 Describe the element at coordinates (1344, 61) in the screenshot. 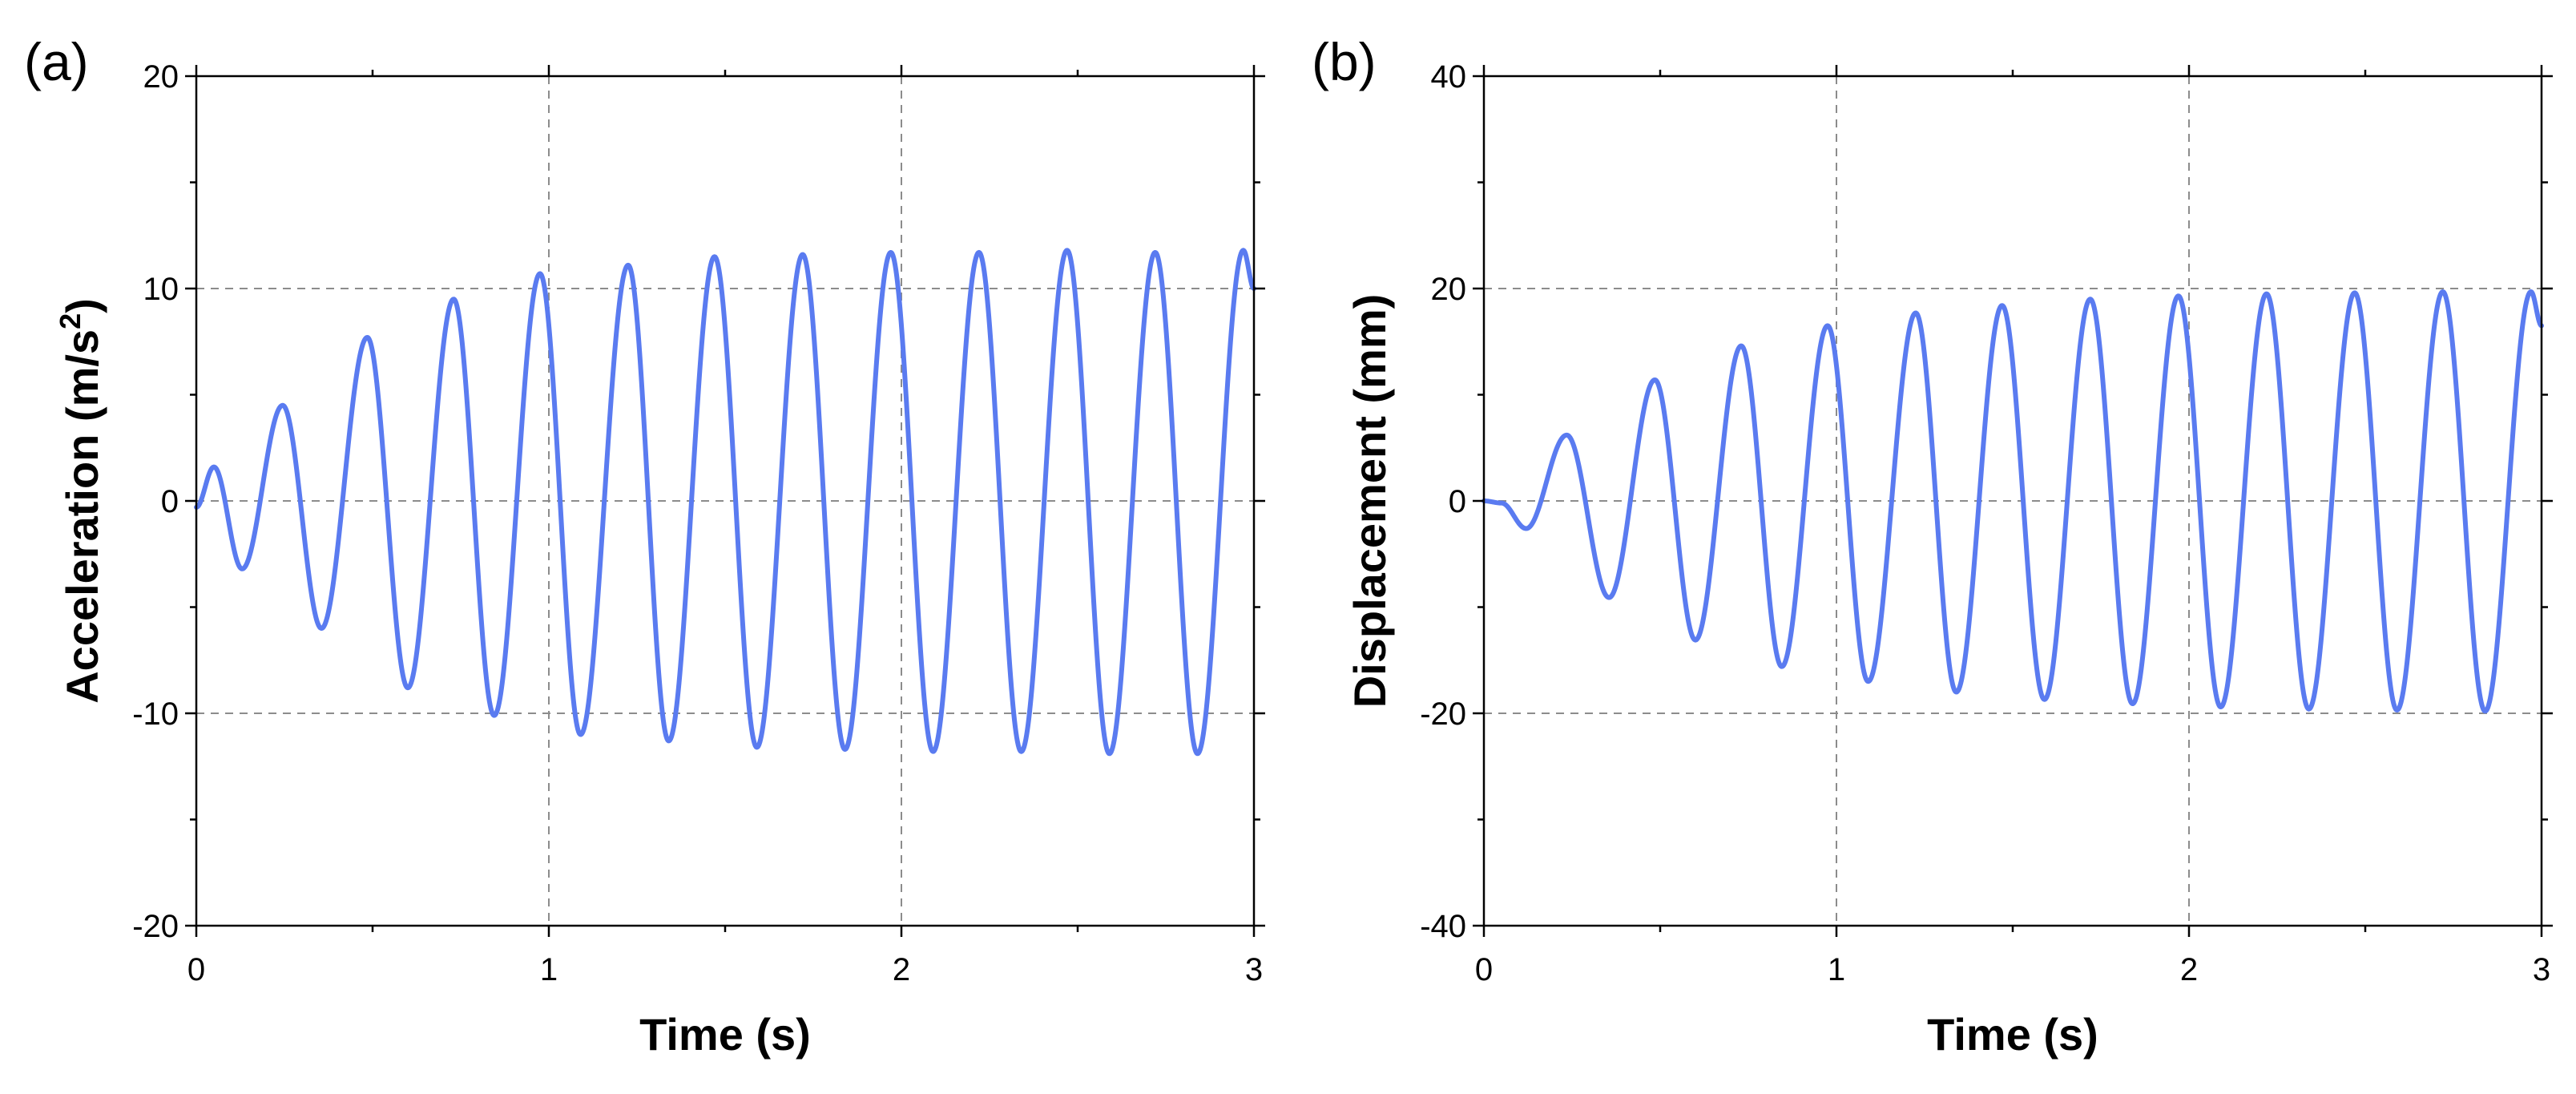

I see `panel-label: (b)` at that location.